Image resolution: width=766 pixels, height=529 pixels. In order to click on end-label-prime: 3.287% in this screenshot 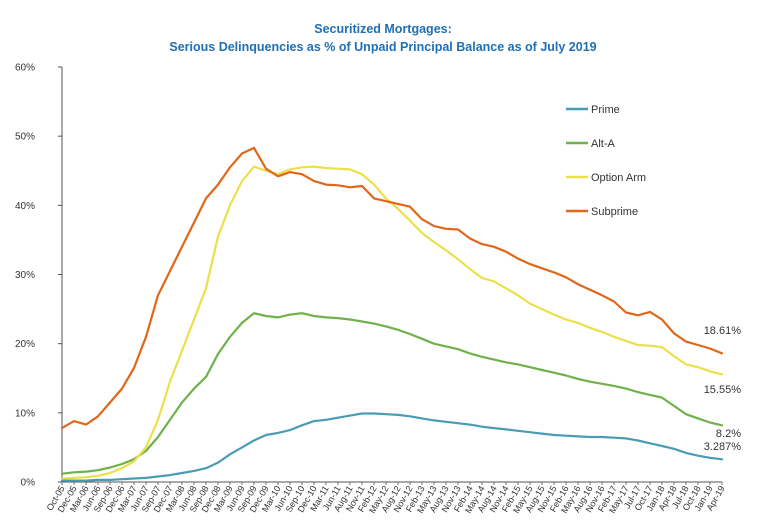, I will do `click(723, 447)`.